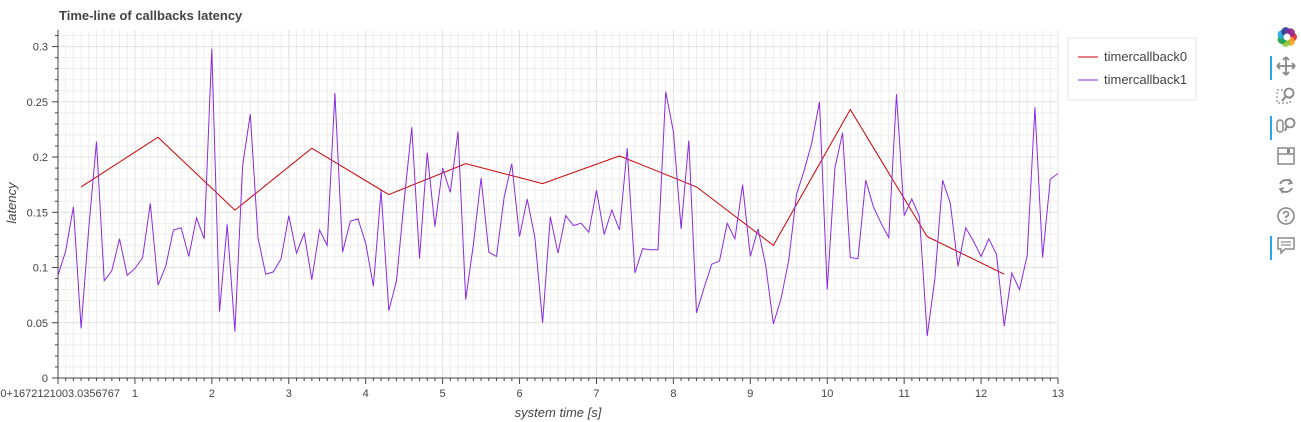 This screenshot has width=1301, height=422. Describe the element at coordinates (366, 394) in the screenshot. I see `x-tick-label: 4` at that location.